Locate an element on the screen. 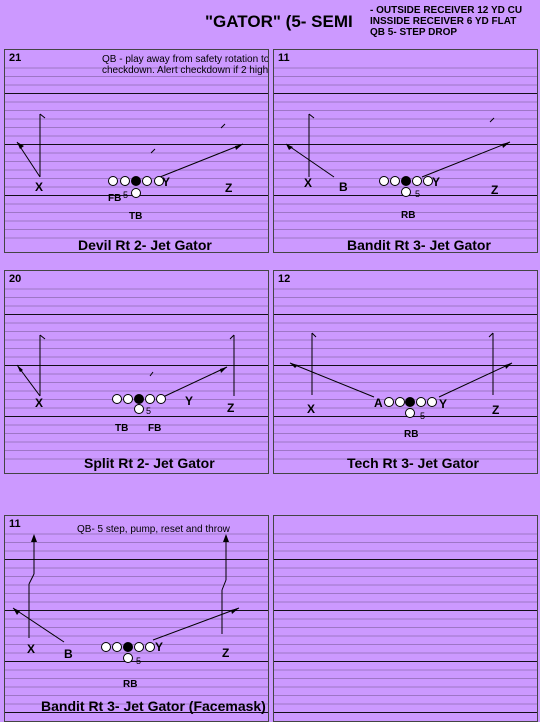  play-panel-12: 12 5 X Y Z A RB Tech Rt 3- Jet Gator is located at coordinates (405, 372).